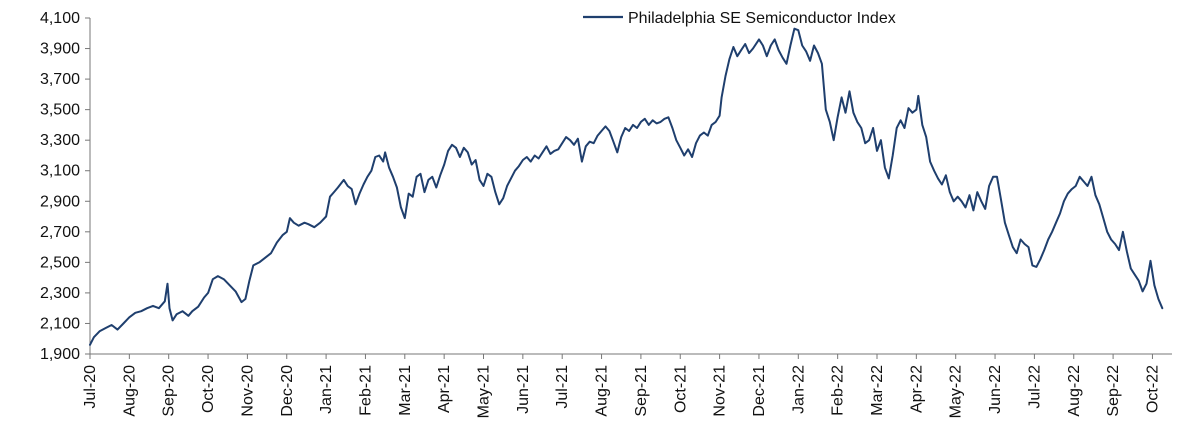  Describe the element at coordinates (60, 49) in the screenshot. I see `y-tick-label: 3,900` at that location.